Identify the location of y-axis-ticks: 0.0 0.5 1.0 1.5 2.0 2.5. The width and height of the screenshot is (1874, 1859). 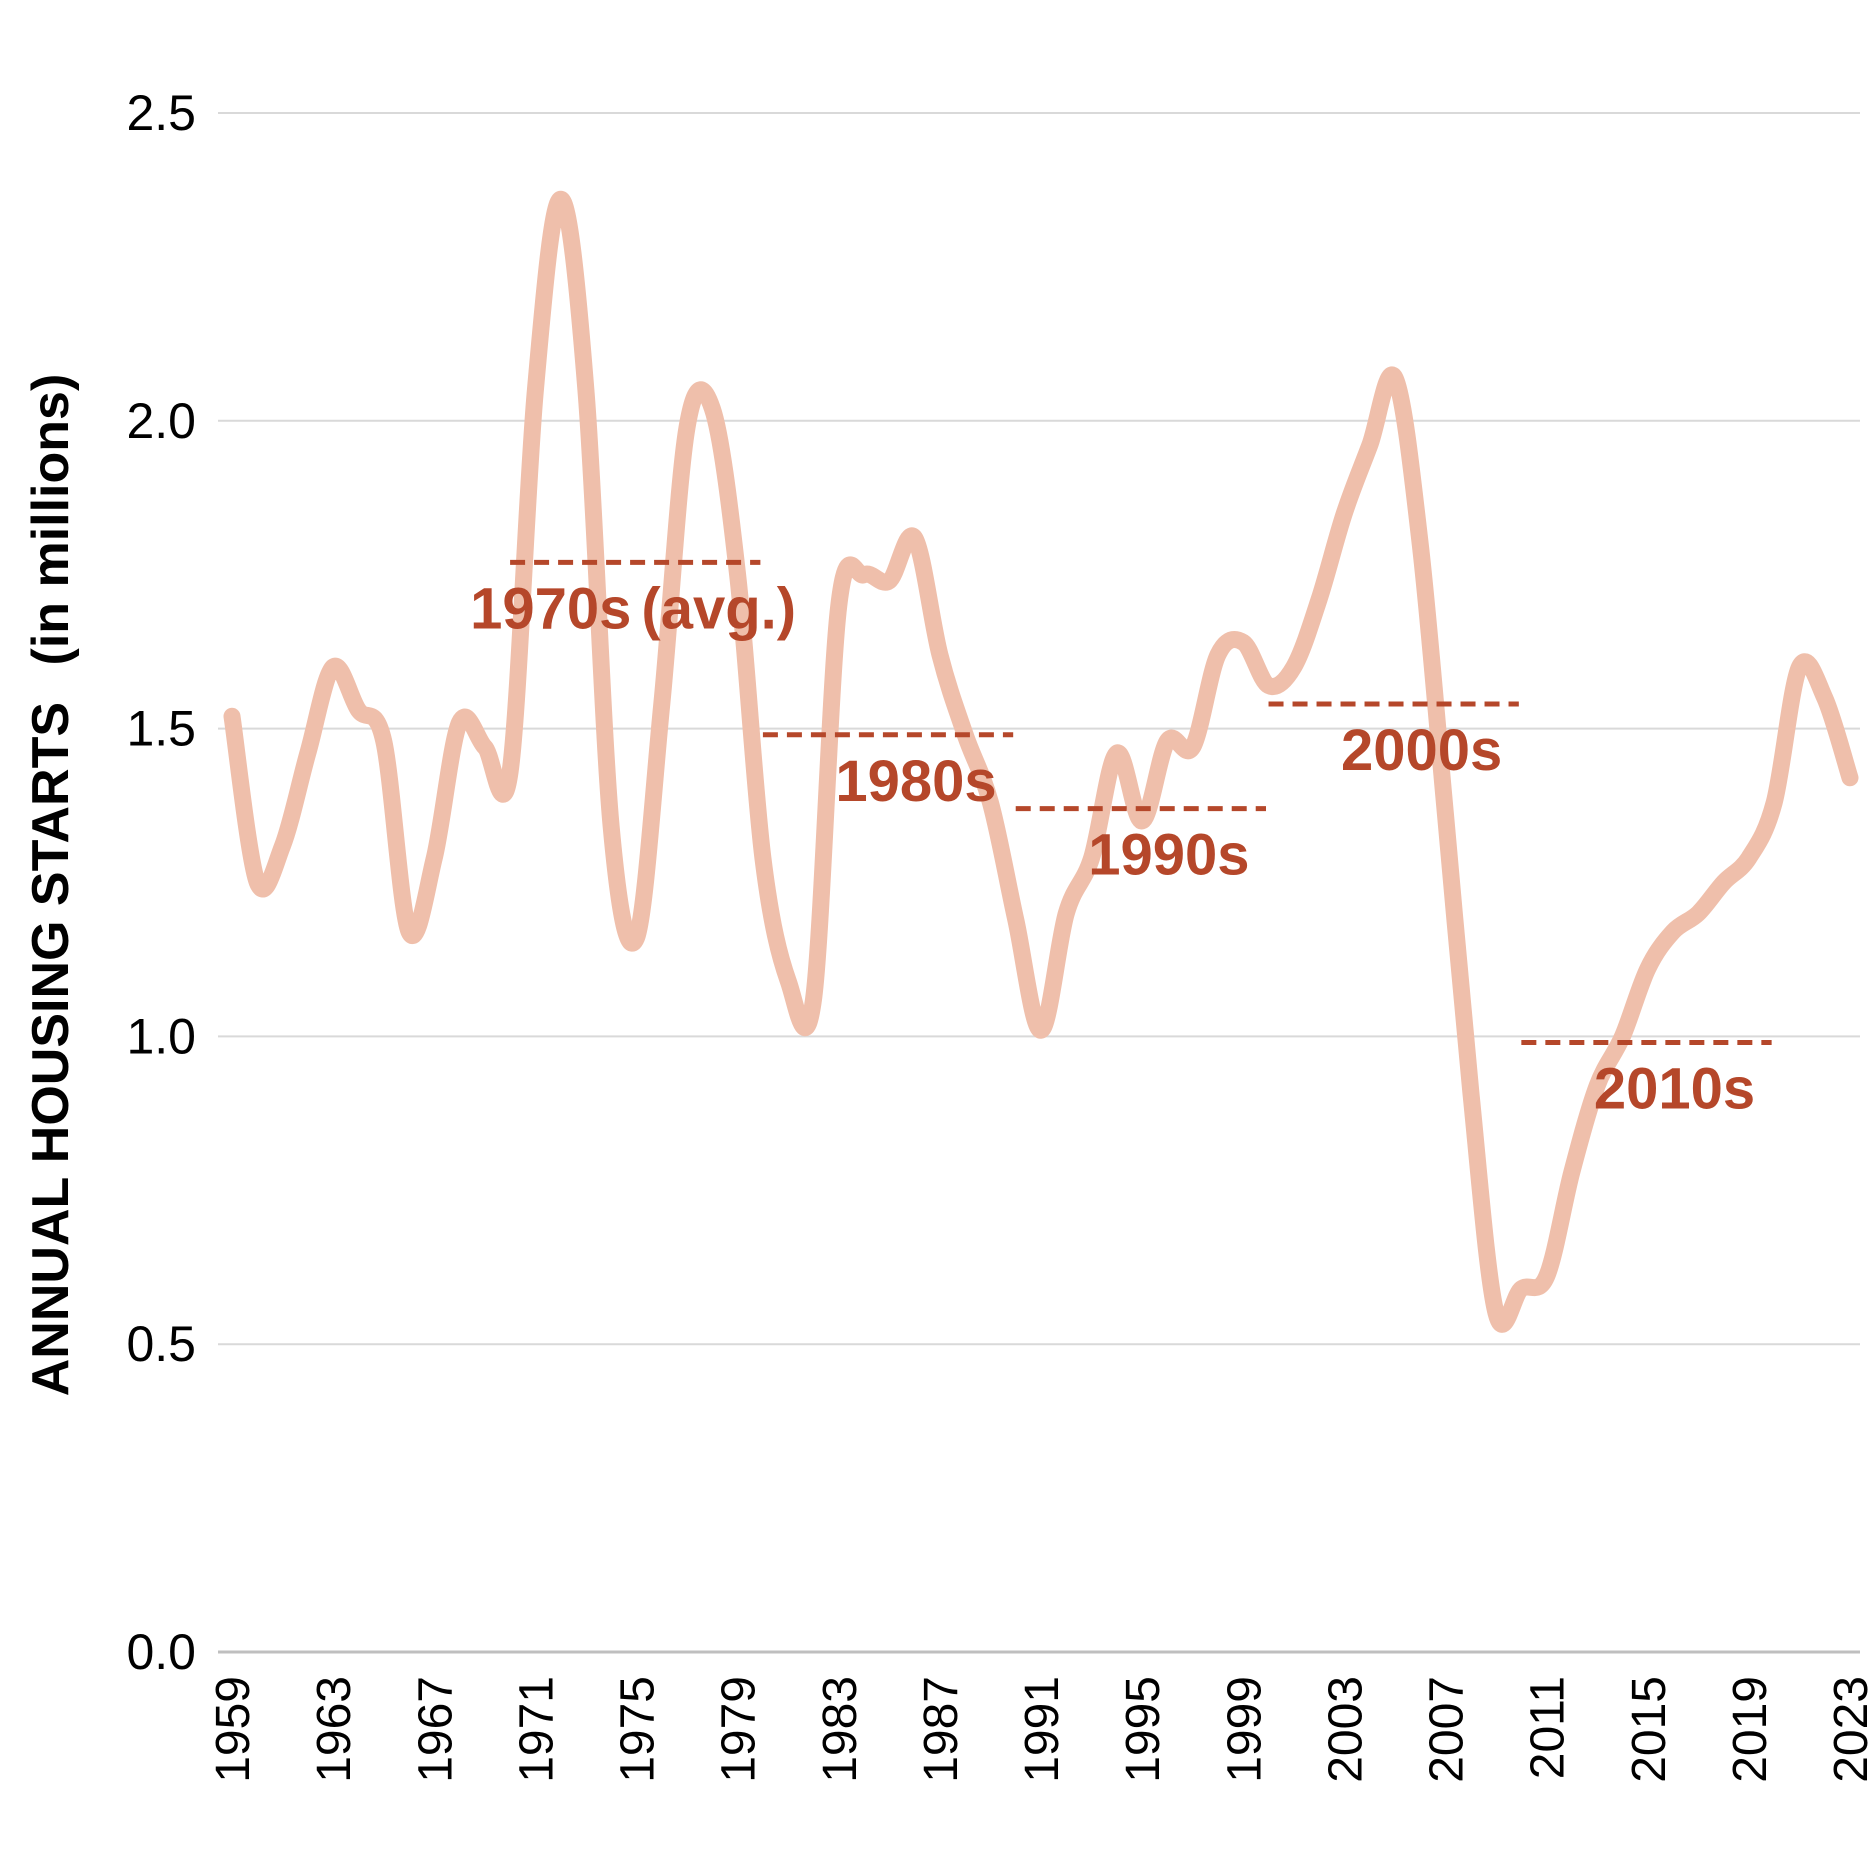
(161, 882).